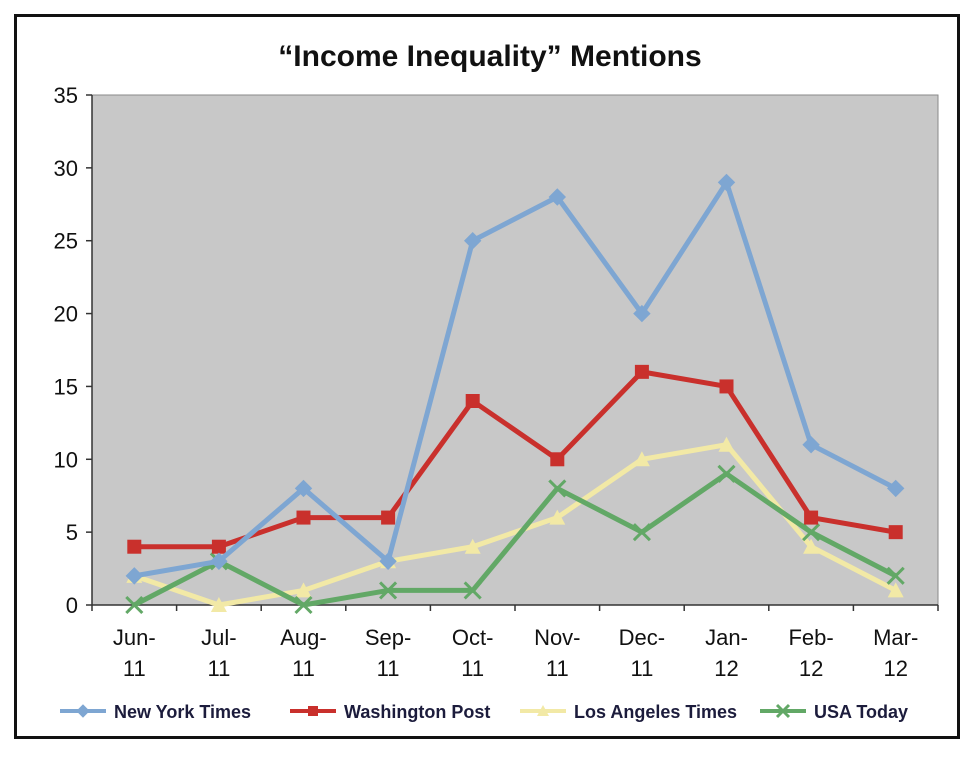  Describe the element at coordinates (473, 653) in the screenshot. I see `x-tick-label: Oct-11` at that location.